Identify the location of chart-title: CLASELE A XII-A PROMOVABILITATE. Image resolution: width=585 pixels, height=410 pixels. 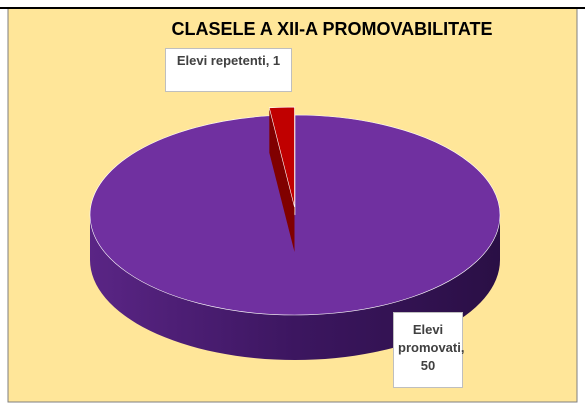
(332, 29).